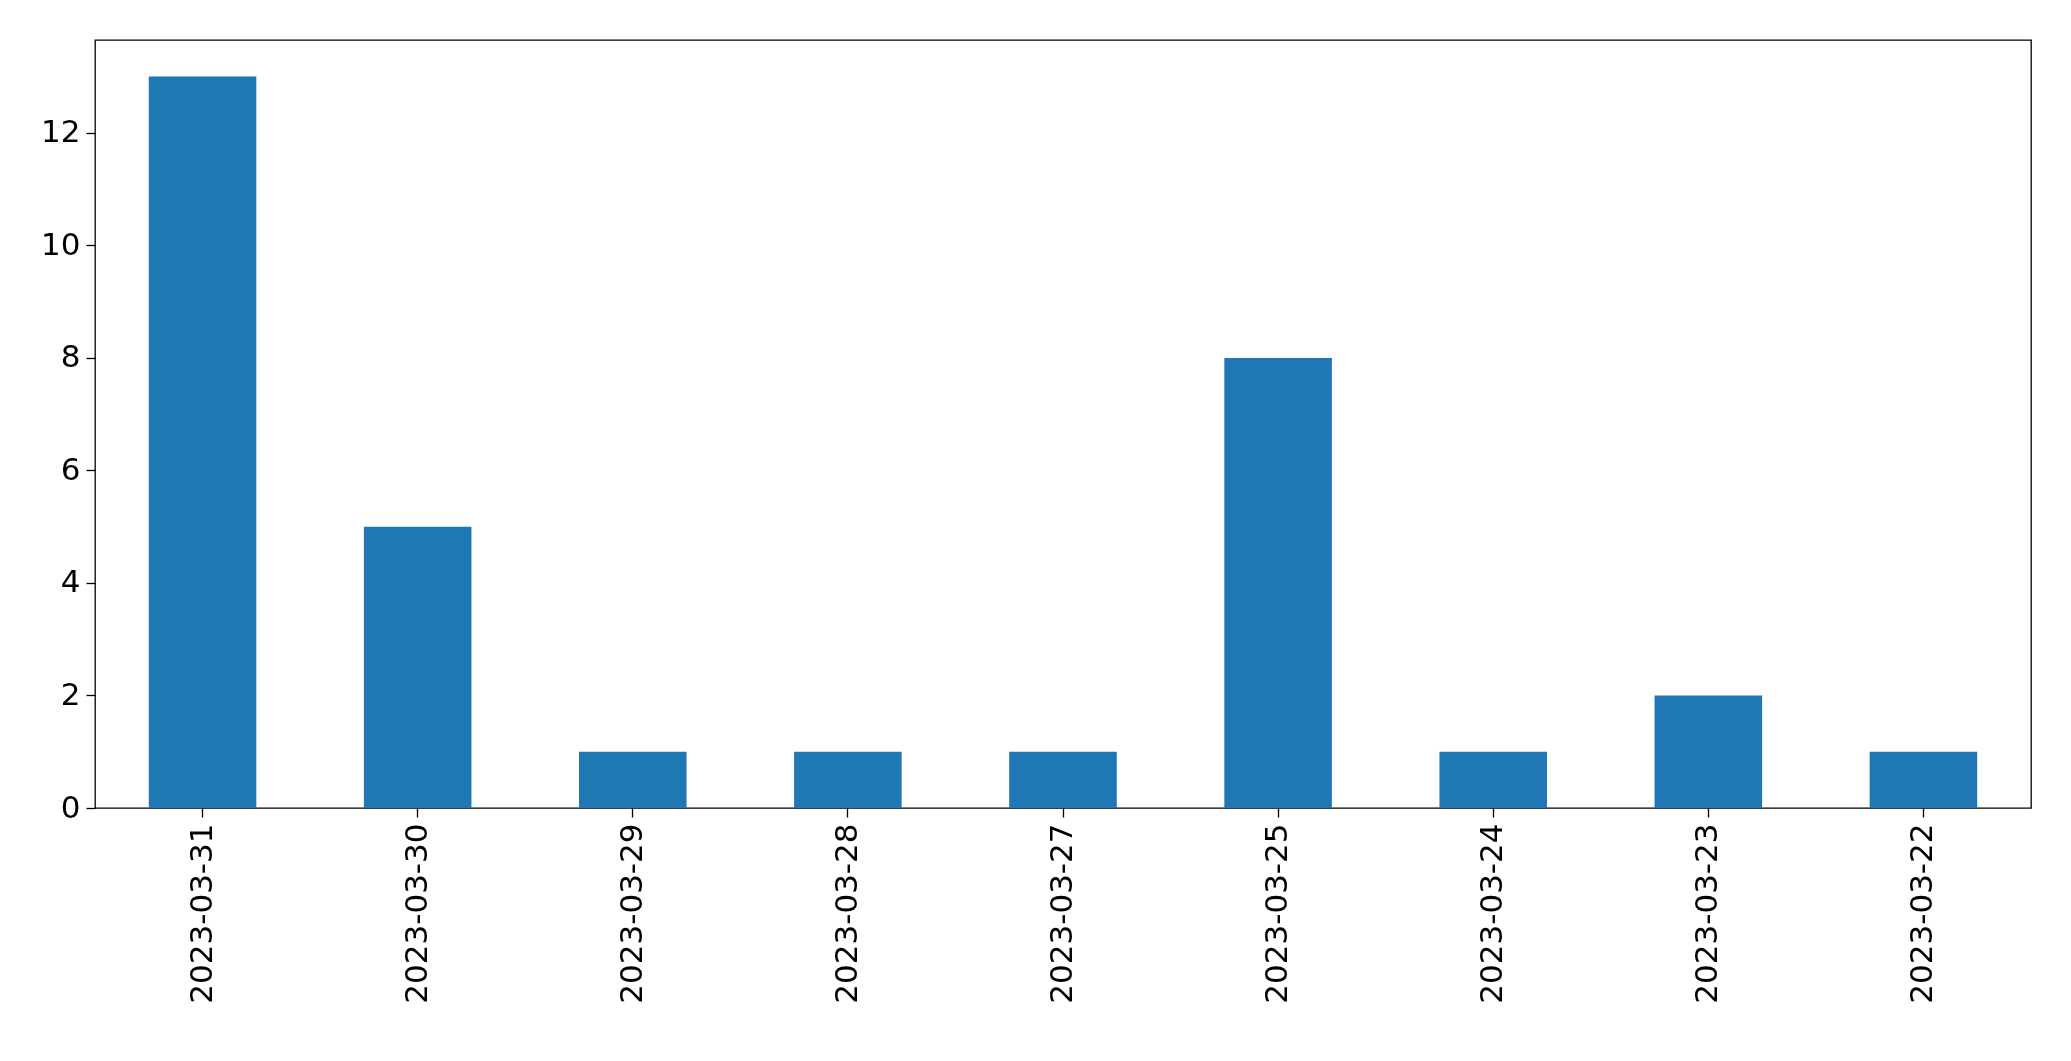 Image resolution: width=2071 pixels, height=1061 pixels. I want to click on y-tick-label: 4, so click(70, 581).